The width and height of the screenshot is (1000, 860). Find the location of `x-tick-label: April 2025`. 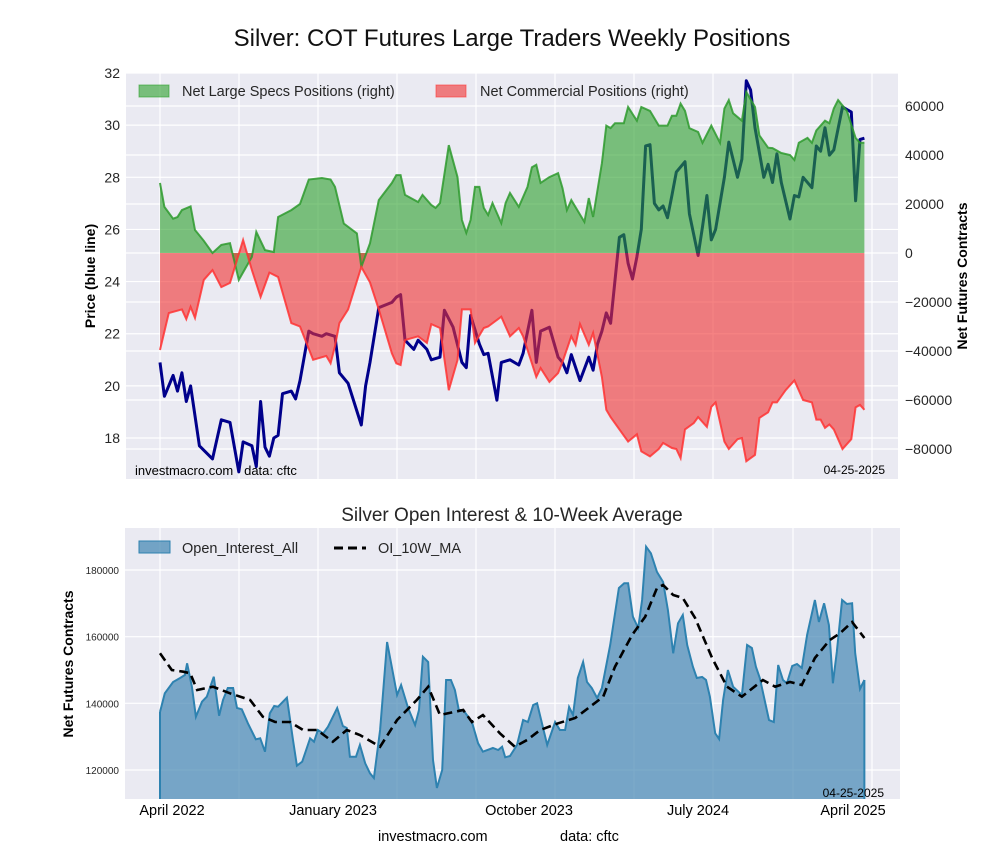

x-tick-label: April 2025 is located at coordinates (852, 811).